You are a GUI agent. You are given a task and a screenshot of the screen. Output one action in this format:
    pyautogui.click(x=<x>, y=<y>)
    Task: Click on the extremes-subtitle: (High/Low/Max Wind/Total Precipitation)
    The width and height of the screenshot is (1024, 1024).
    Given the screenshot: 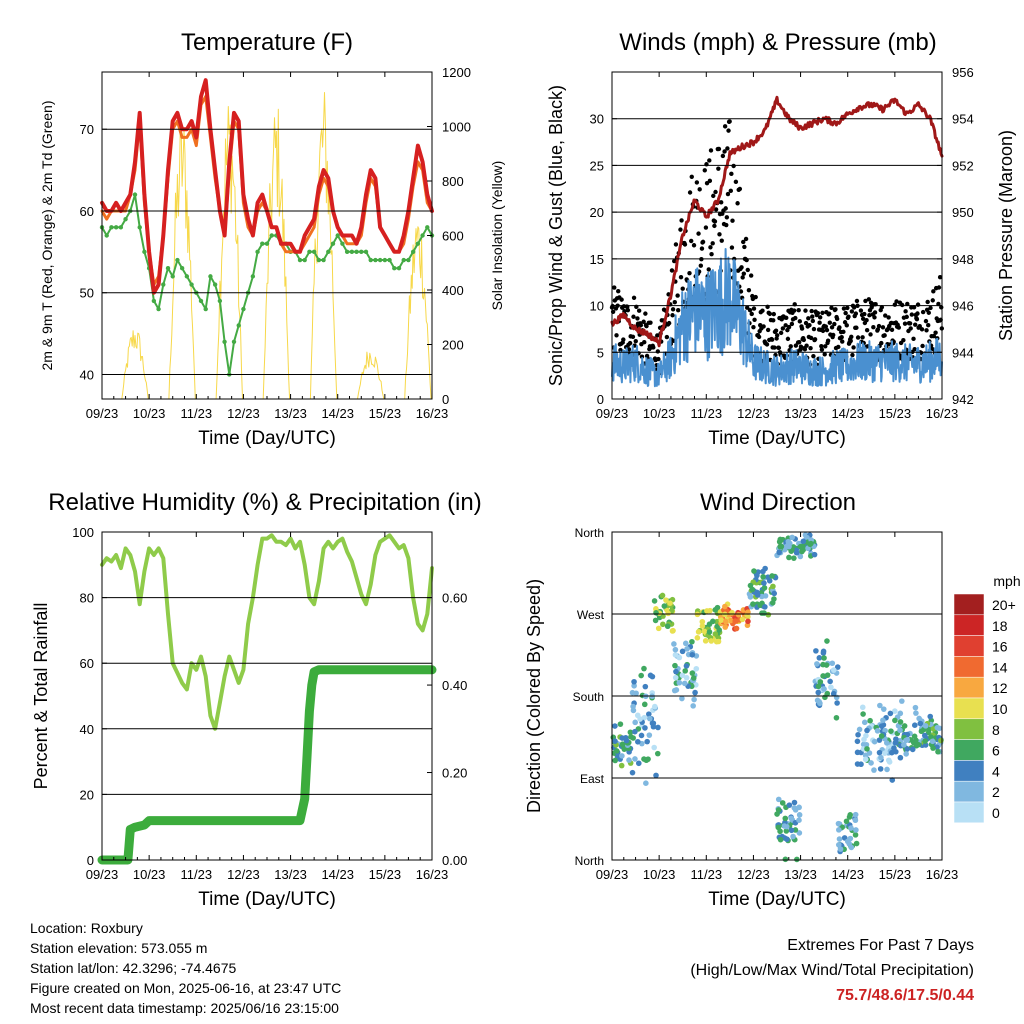 What is the action you would take?
    pyautogui.click(x=832, y=970)
    